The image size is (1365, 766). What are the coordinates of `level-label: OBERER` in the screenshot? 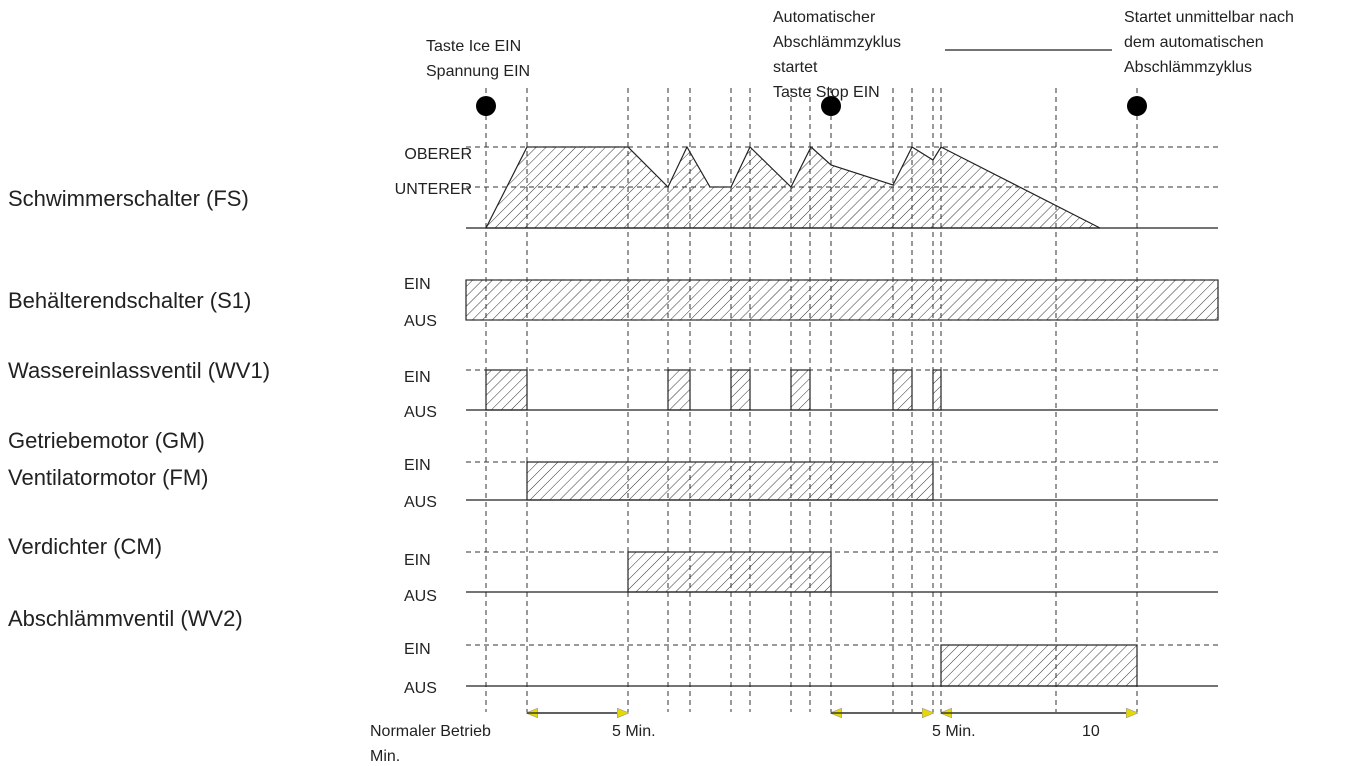 It's located at (438, 154).